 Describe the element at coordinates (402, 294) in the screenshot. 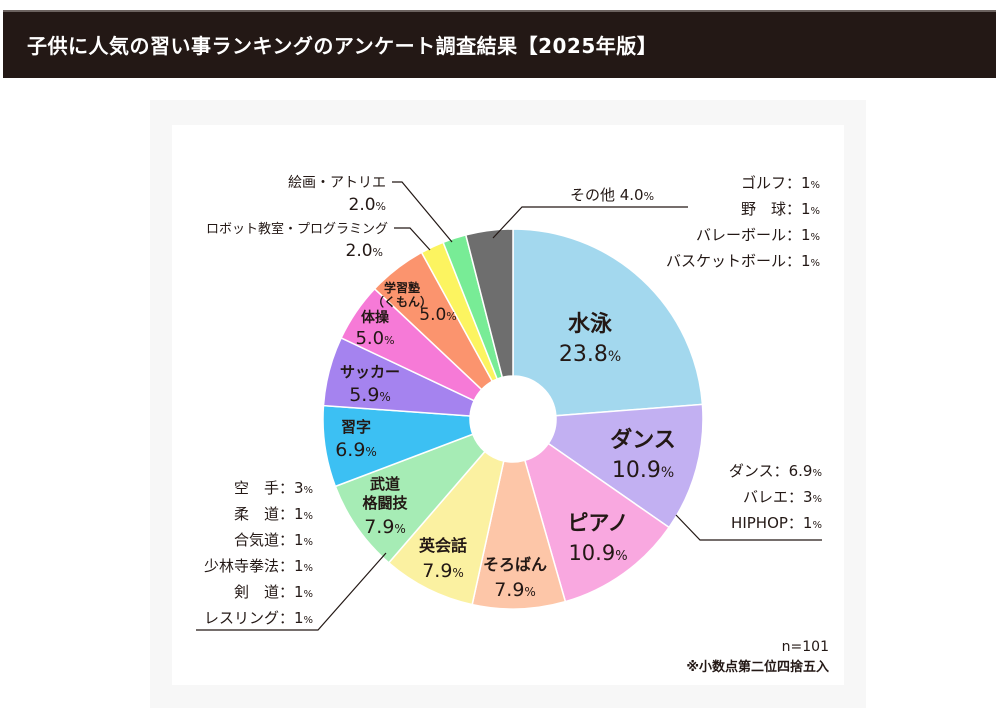

I see `slice-label-9: 学習塾（くもん）` at that location.